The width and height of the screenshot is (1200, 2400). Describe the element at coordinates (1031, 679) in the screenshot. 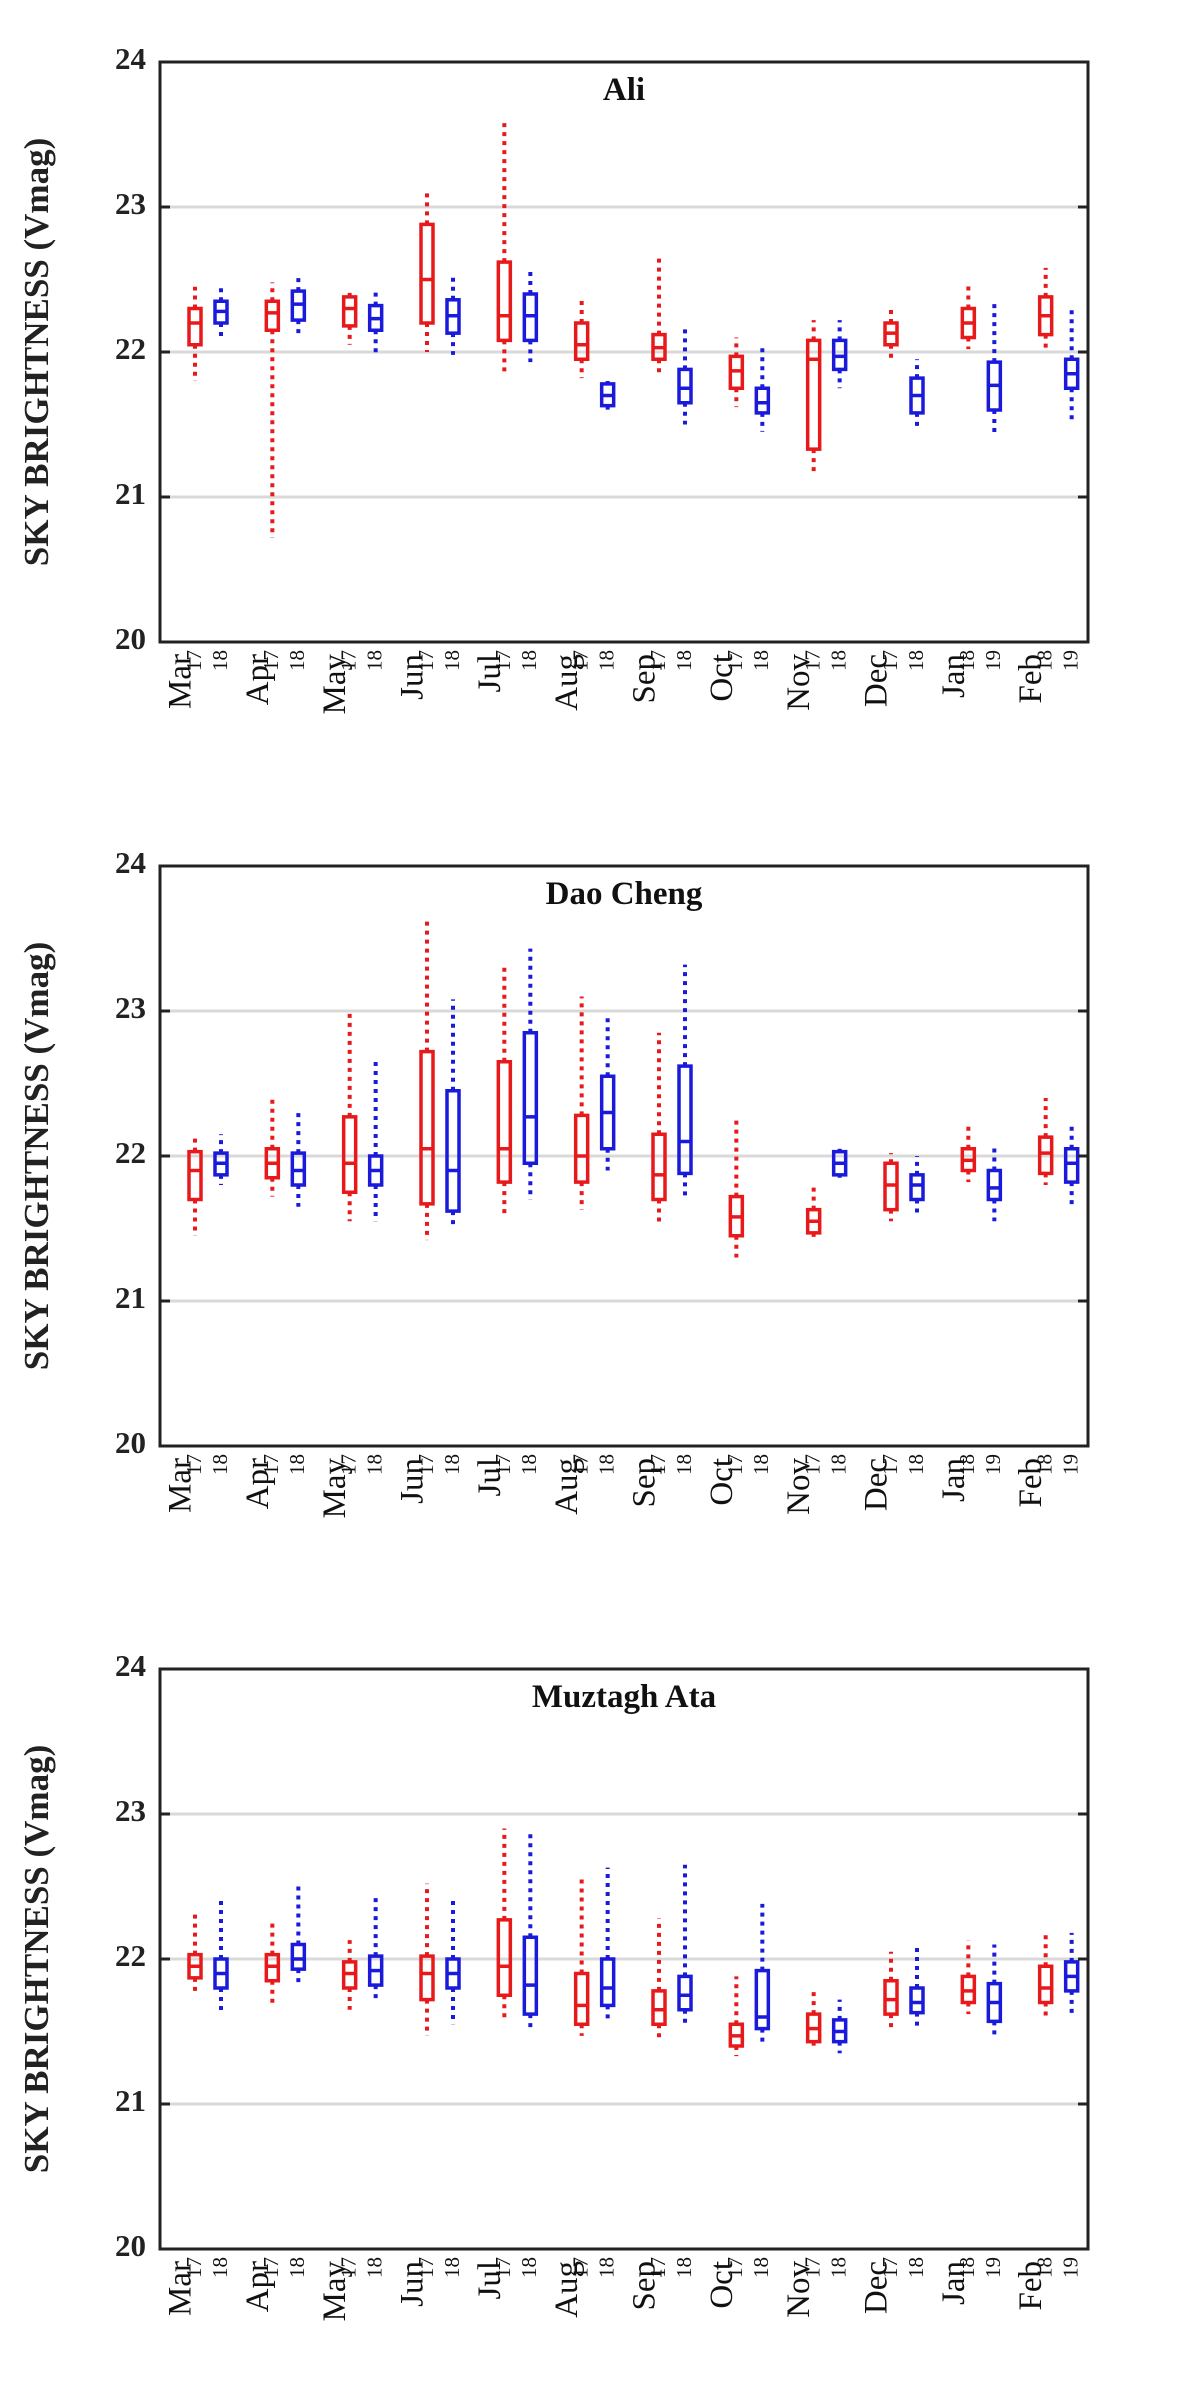

I see `x-tick-label-month: Feb` at that location.